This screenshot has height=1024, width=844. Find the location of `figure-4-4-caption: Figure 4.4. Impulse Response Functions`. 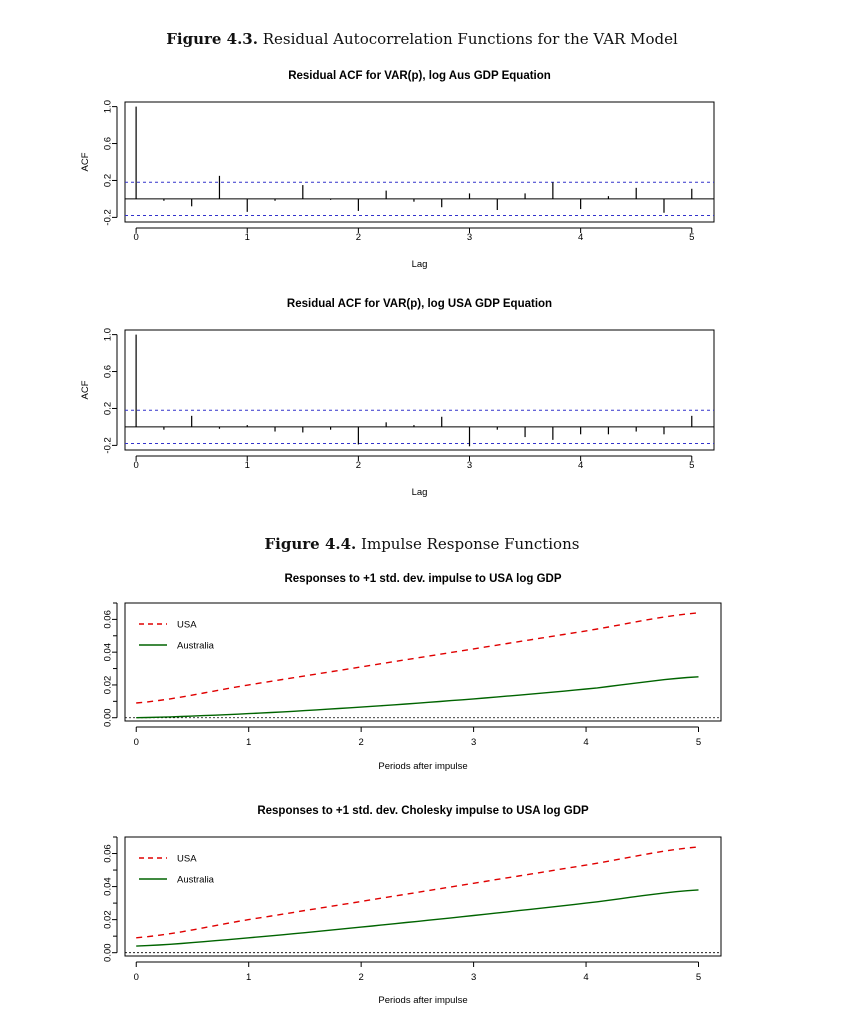

figure-4-4-caption: Figure 4.4. Impulse Response Functions is located at coordinates (422, 544).